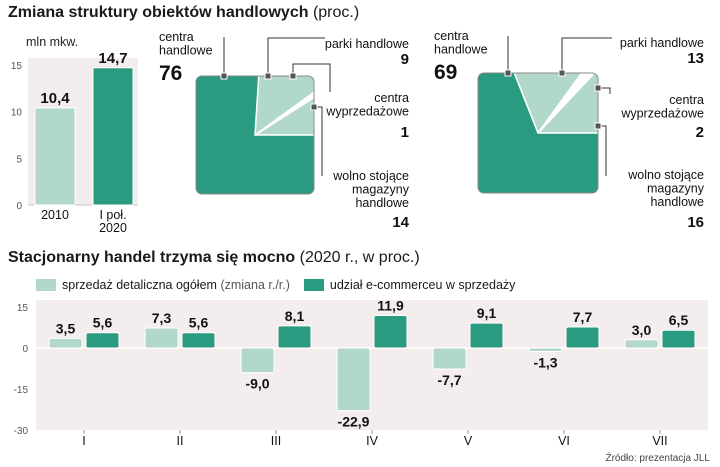  What do you see at coordinates (545, 363) in the screenshot?
I see `bar-value-label: -1,3` at bounding box center [545, 363].